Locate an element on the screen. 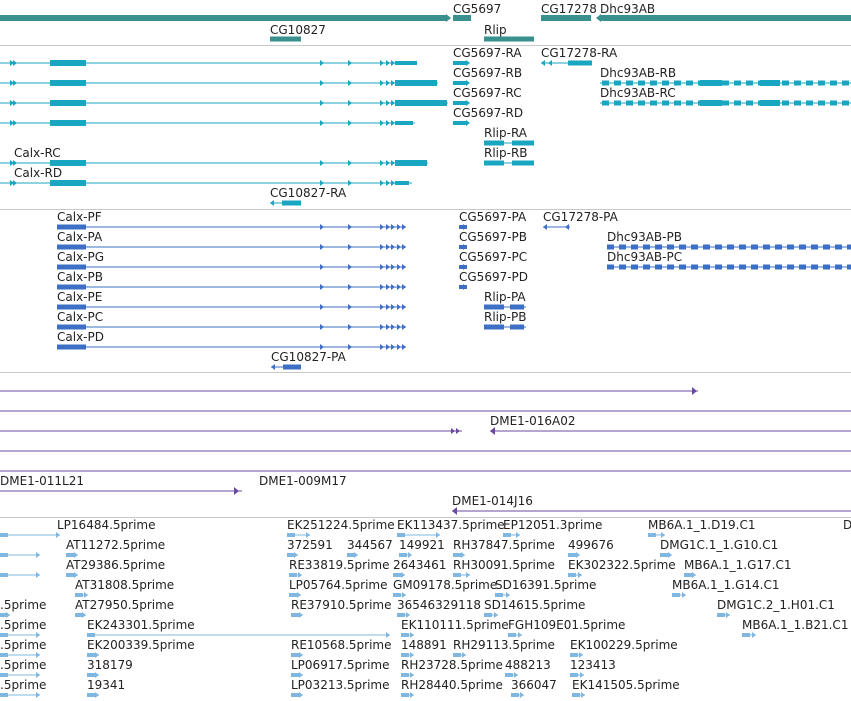  est-label: RH28440.5prime is located at coordinates (452, 685).